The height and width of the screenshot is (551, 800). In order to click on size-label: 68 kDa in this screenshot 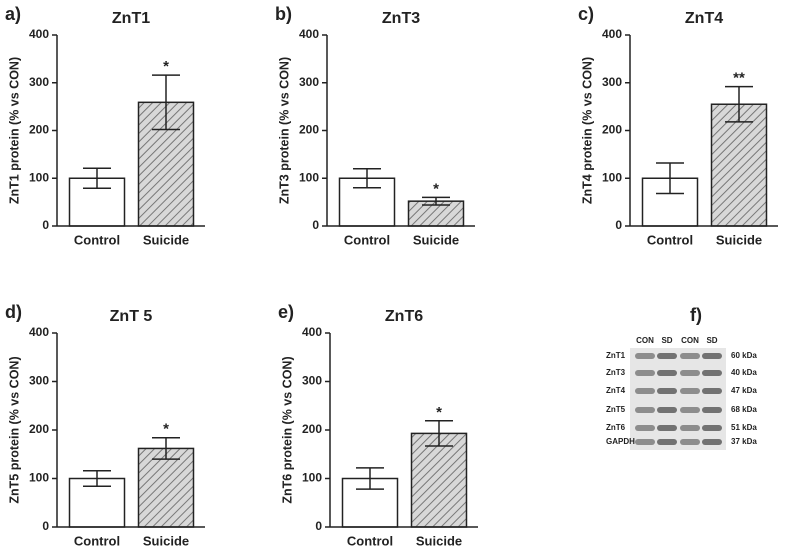, I will do `click(744, 409)`.